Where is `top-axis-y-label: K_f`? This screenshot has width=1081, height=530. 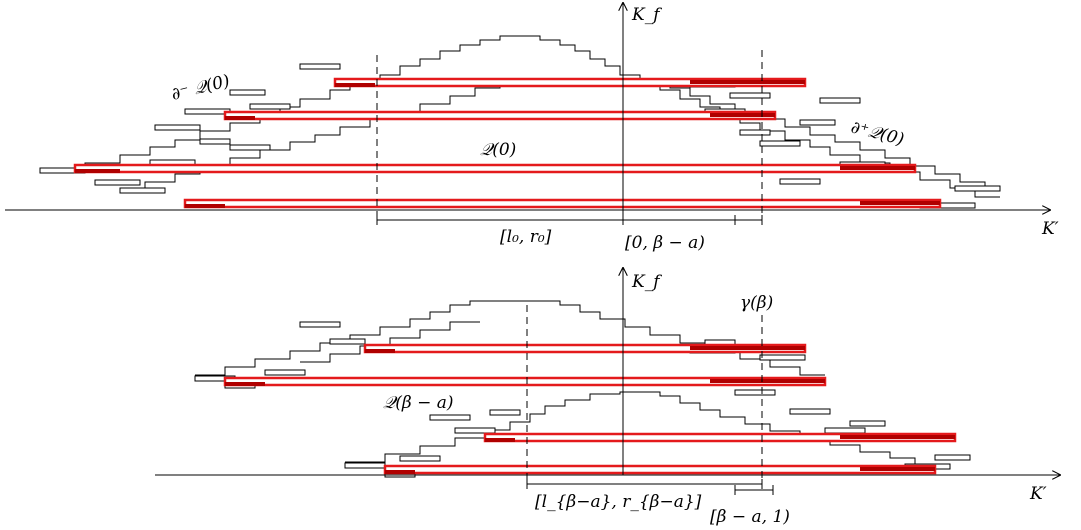 top-axis-y-label: K_f is located at coordinates (646, 15).